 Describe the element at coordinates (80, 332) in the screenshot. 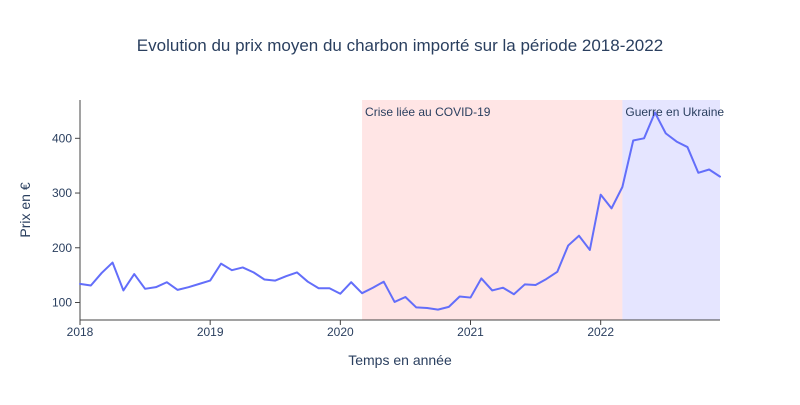

I see `x-tick-label-0: 2018` at that location.